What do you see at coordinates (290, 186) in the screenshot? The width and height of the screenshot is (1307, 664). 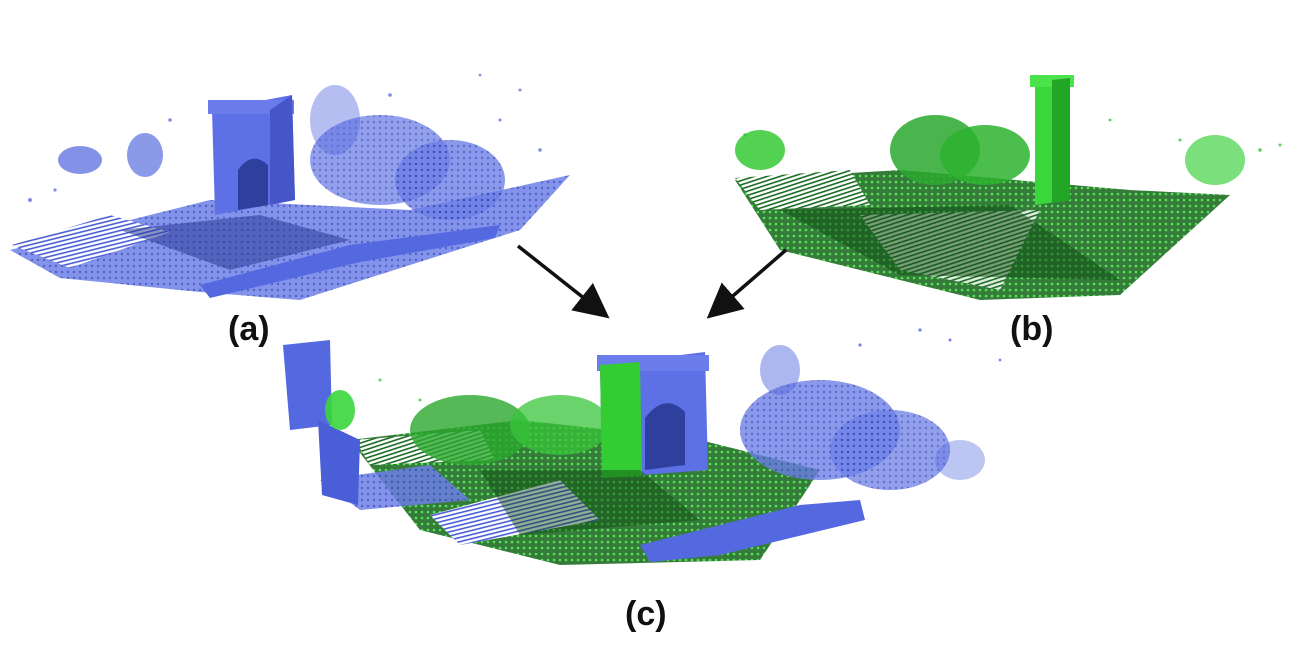 I see `point-cloud-scan-a` at bounding box center [290, 186].